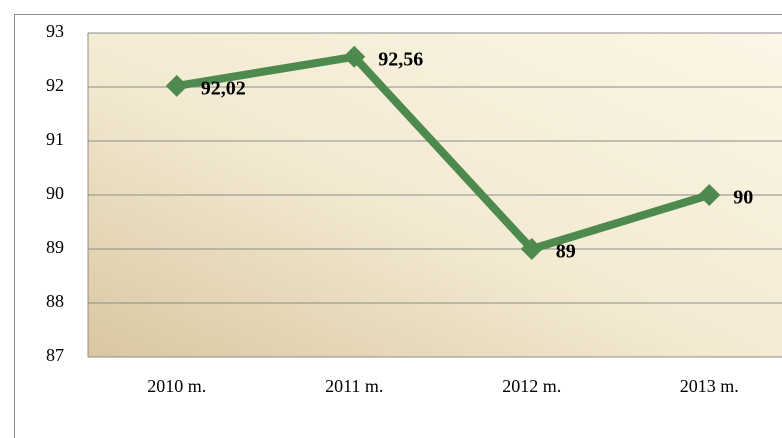 This screenshot has width=782, height=438. I want to click on data-label: 90, so click(743, 198).